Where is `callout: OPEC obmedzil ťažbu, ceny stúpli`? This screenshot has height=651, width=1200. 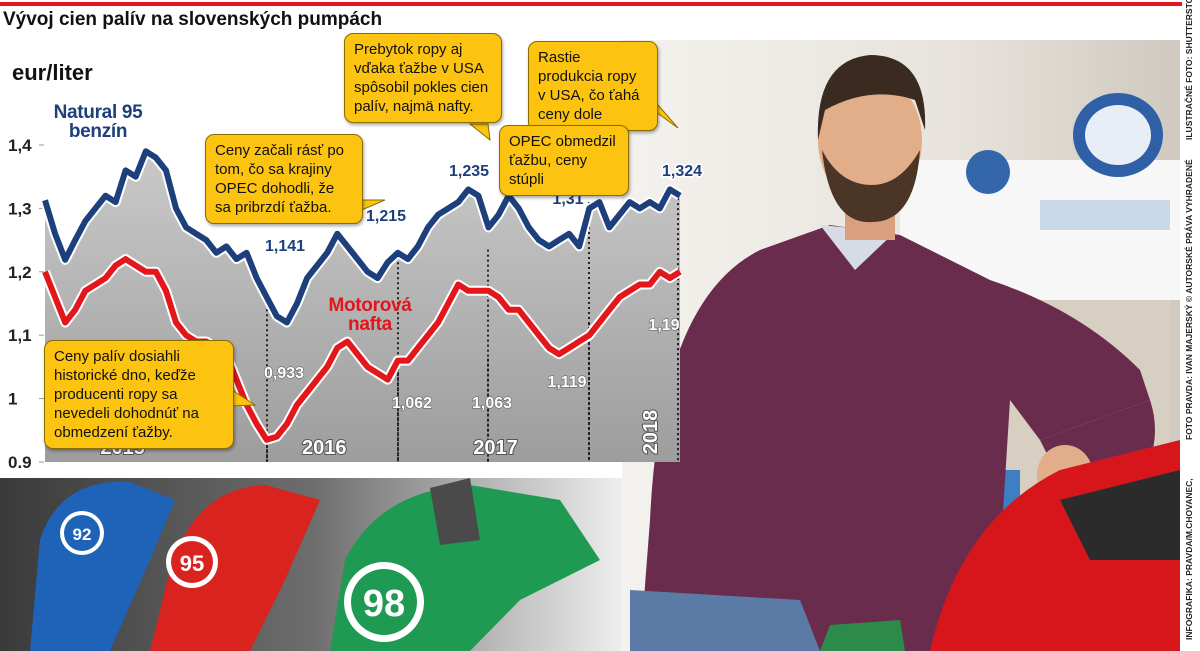
callout: OPEC obmedzil ťažbu, ceny stúpli is located at coordinates (564, 160).